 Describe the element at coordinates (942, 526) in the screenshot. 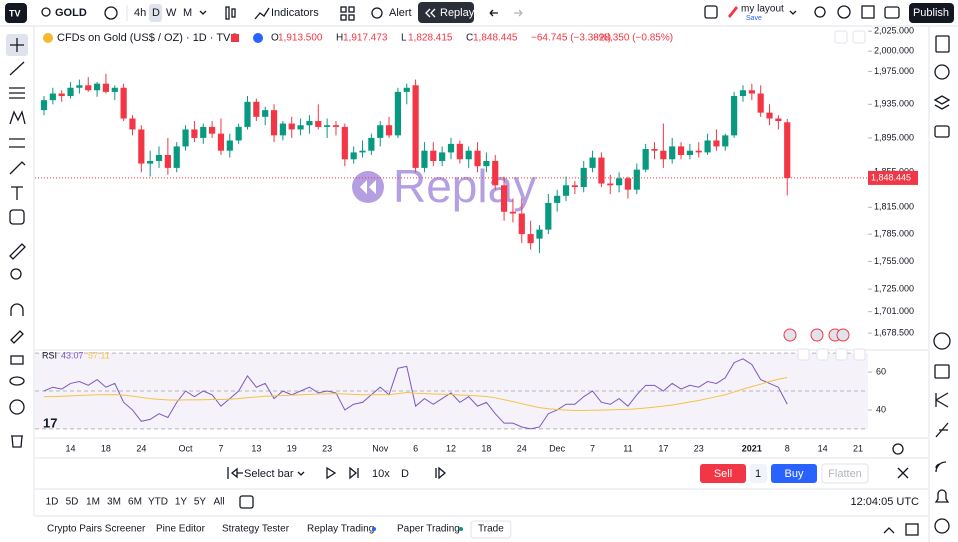

I see `help` at that location.